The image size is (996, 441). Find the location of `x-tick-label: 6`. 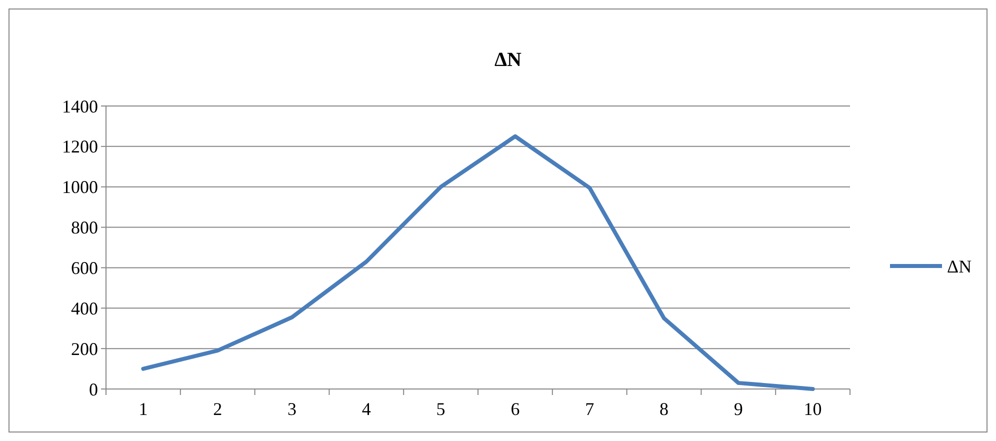

x-tick-label: 6 is located at coordinates (515, 409).